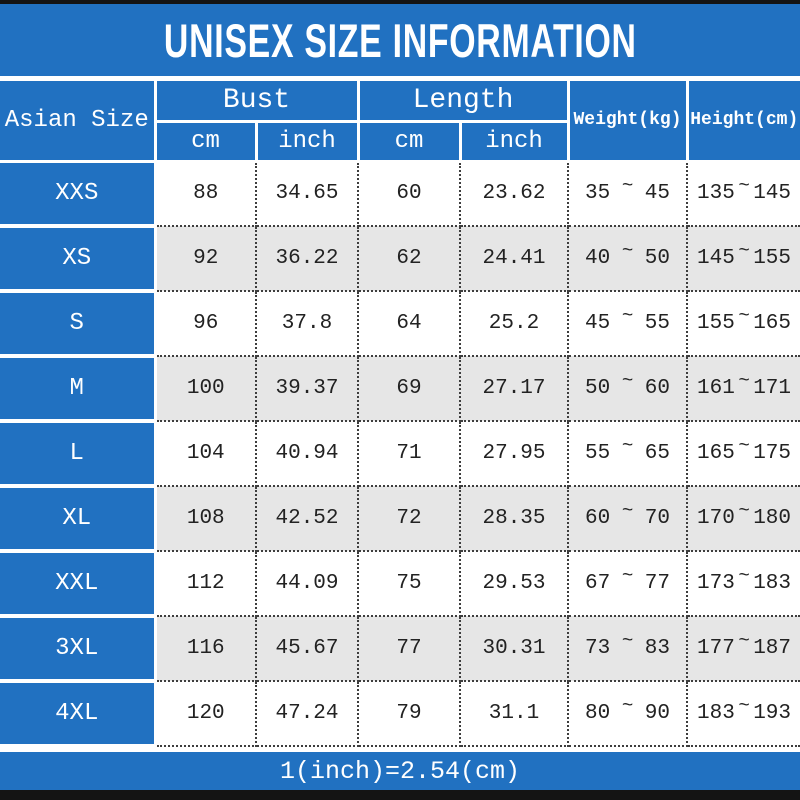  What do you see at coordinates (772, 583) in the screenshot?
I see `height-max: 183` at bounding box center [772, 583].